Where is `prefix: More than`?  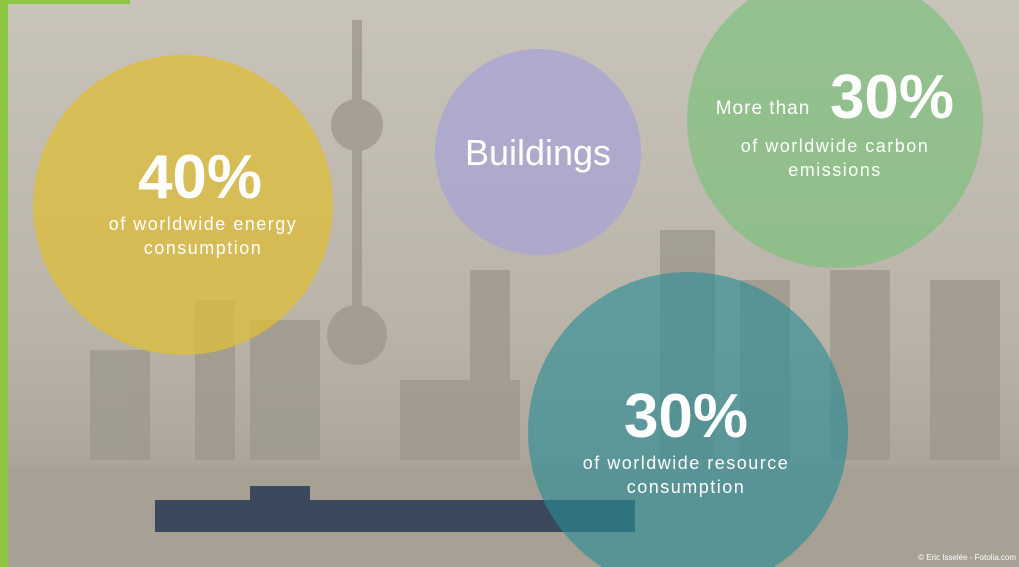
prefix: More than is located at coordinates (763, 108).